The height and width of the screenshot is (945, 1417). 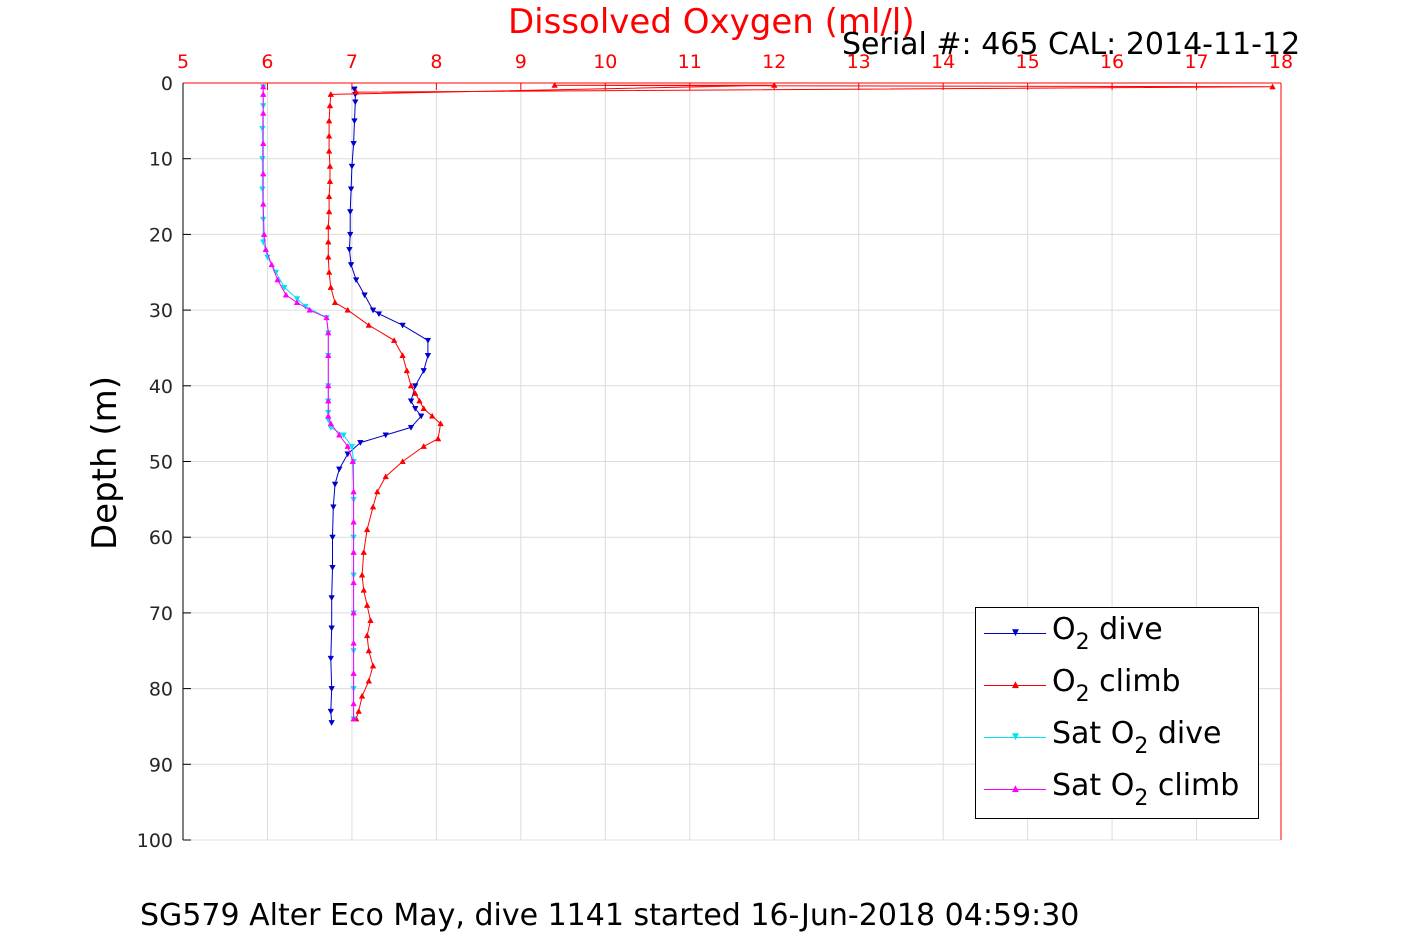 I want to click on x-tick-label: 8, so click(x=436, y=62).